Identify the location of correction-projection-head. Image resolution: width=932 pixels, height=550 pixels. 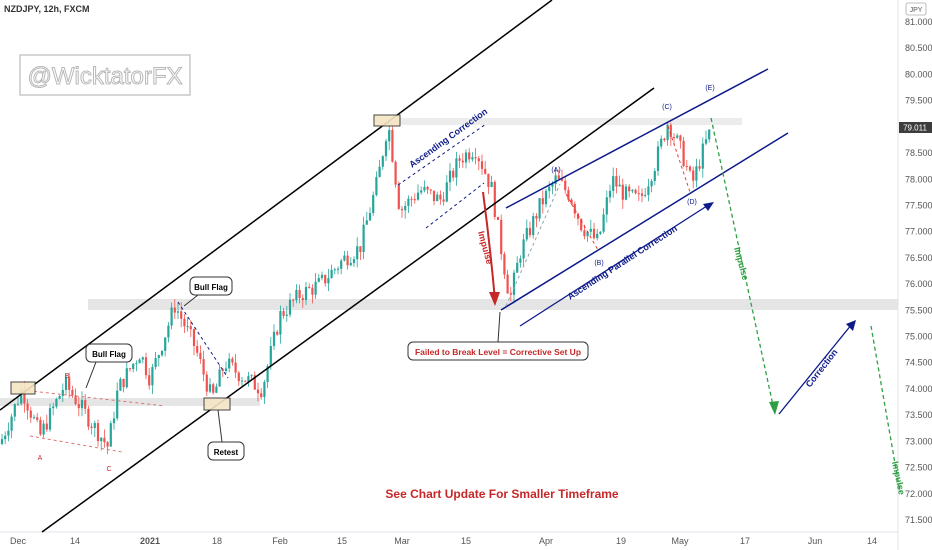
(851, 325).